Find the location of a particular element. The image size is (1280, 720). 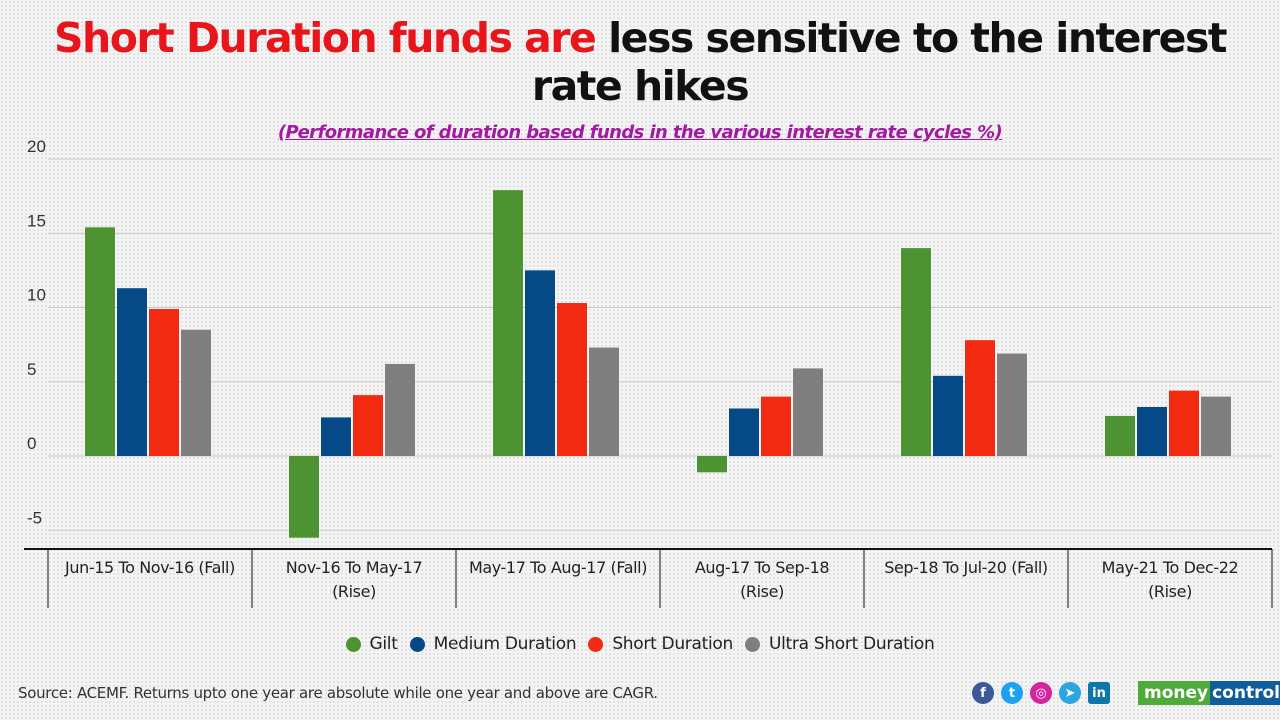

y-tick-label: 0 is located at coordinates (31, 443).